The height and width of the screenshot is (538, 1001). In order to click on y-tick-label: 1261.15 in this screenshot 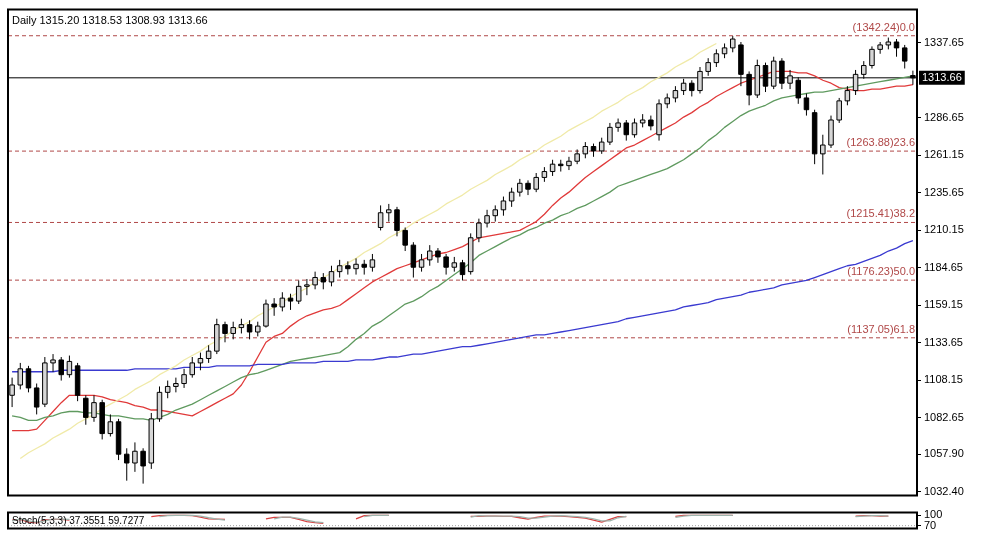, I will do `click(944, 154)`.